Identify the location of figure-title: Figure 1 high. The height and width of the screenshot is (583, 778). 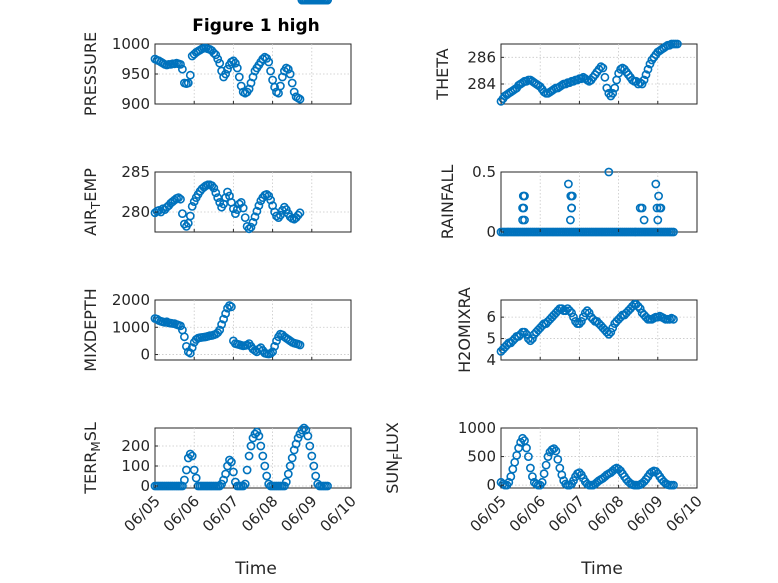
(256, 26).